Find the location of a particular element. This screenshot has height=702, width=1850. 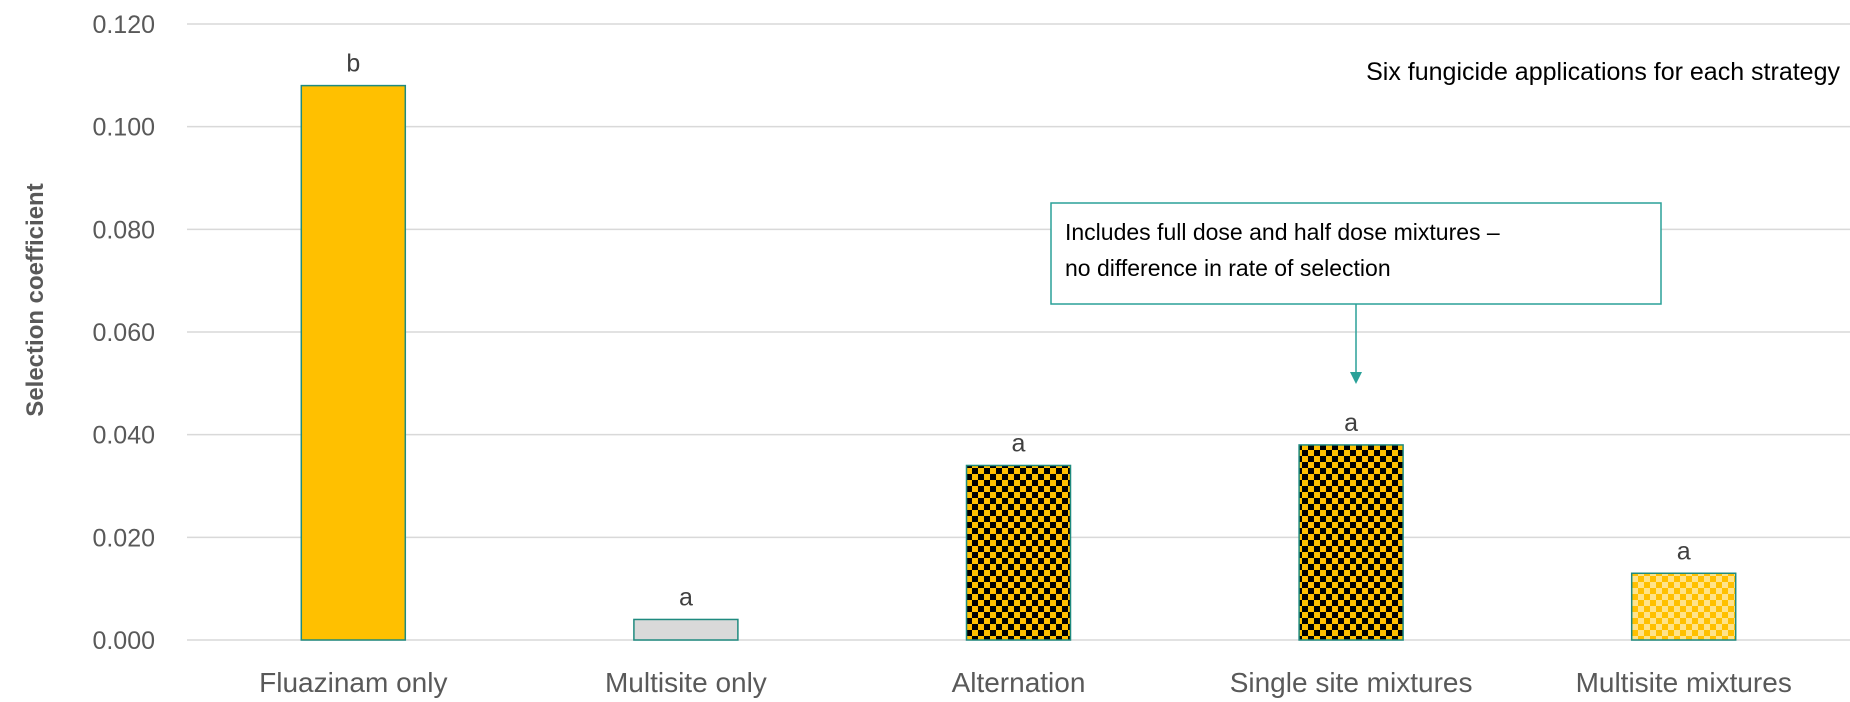

y-tick-label: 0.040 is located at coordinates (123, 436).